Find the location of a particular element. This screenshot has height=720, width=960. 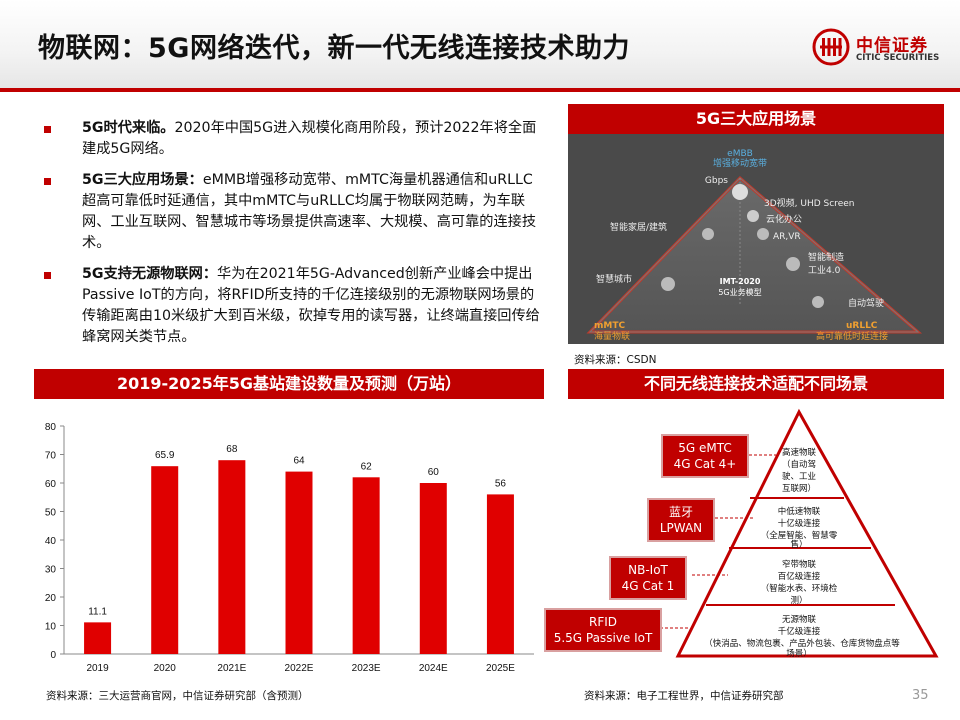

layer3-line4: 测） is located at coordinates (798, 600).